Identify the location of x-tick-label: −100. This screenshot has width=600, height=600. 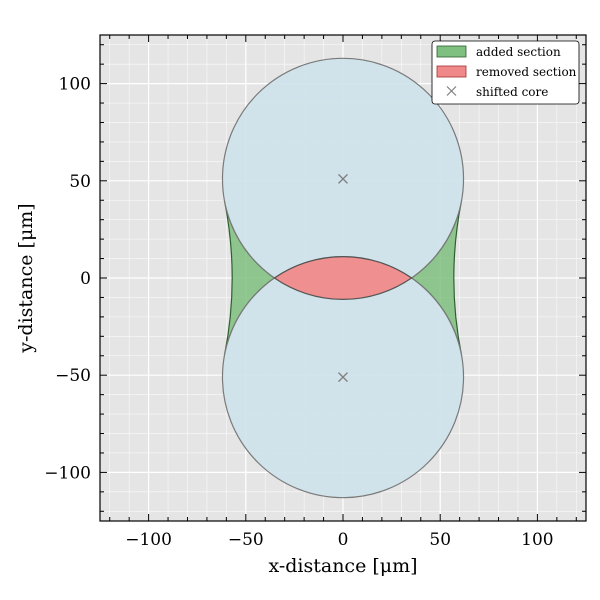
(148, 540).